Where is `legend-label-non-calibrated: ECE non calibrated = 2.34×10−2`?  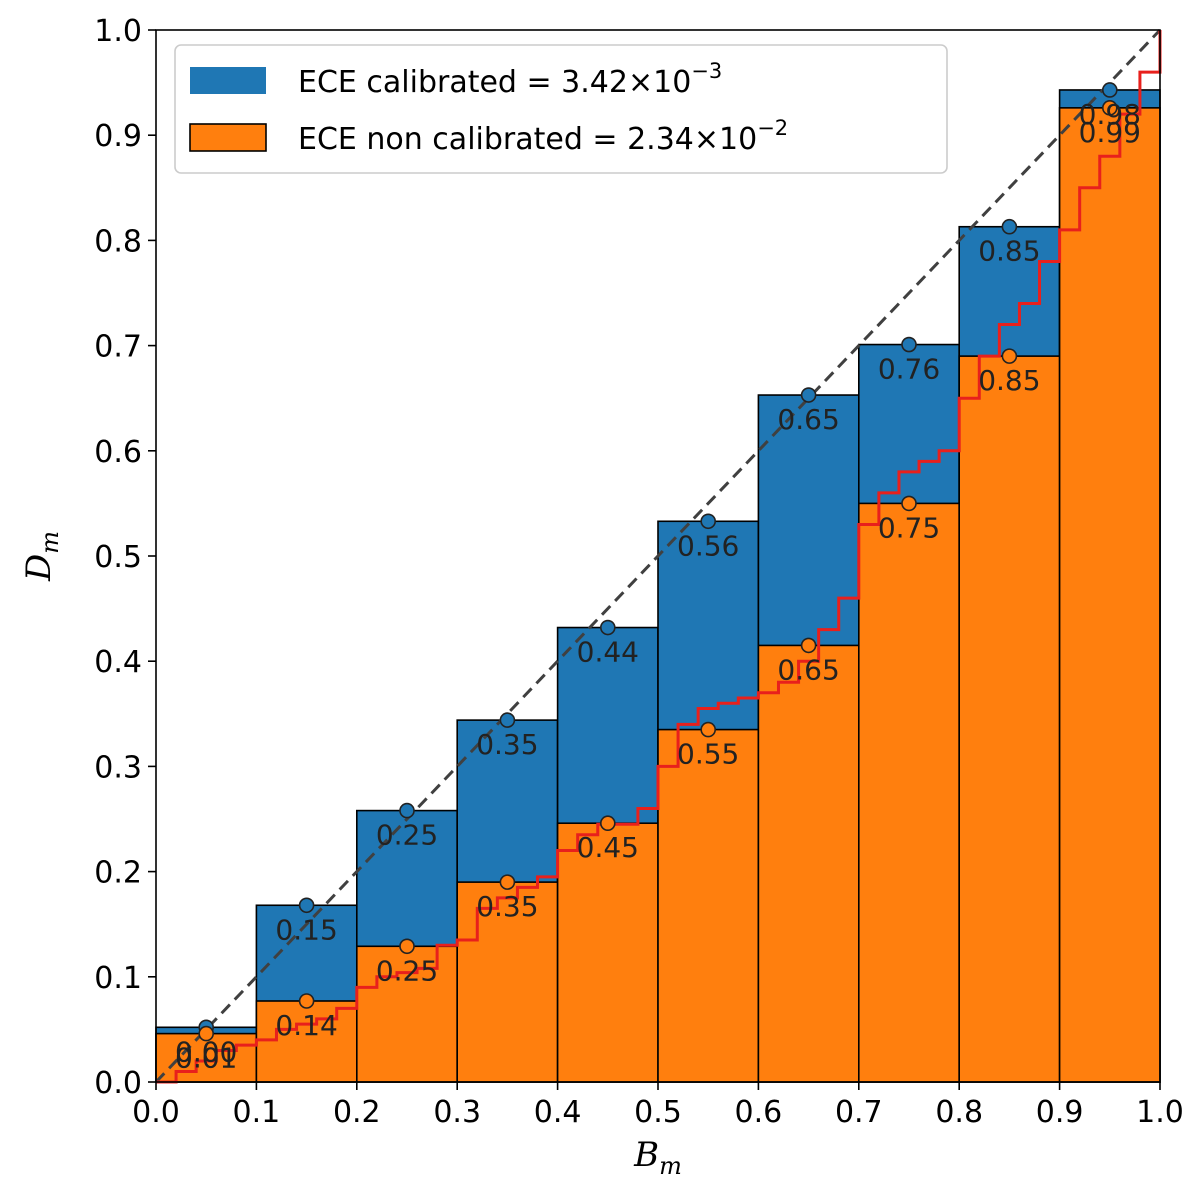
legend-label-non-calibrated: ECE non calibrated = 2.34×10−2 is located at coordinates (543, 136).